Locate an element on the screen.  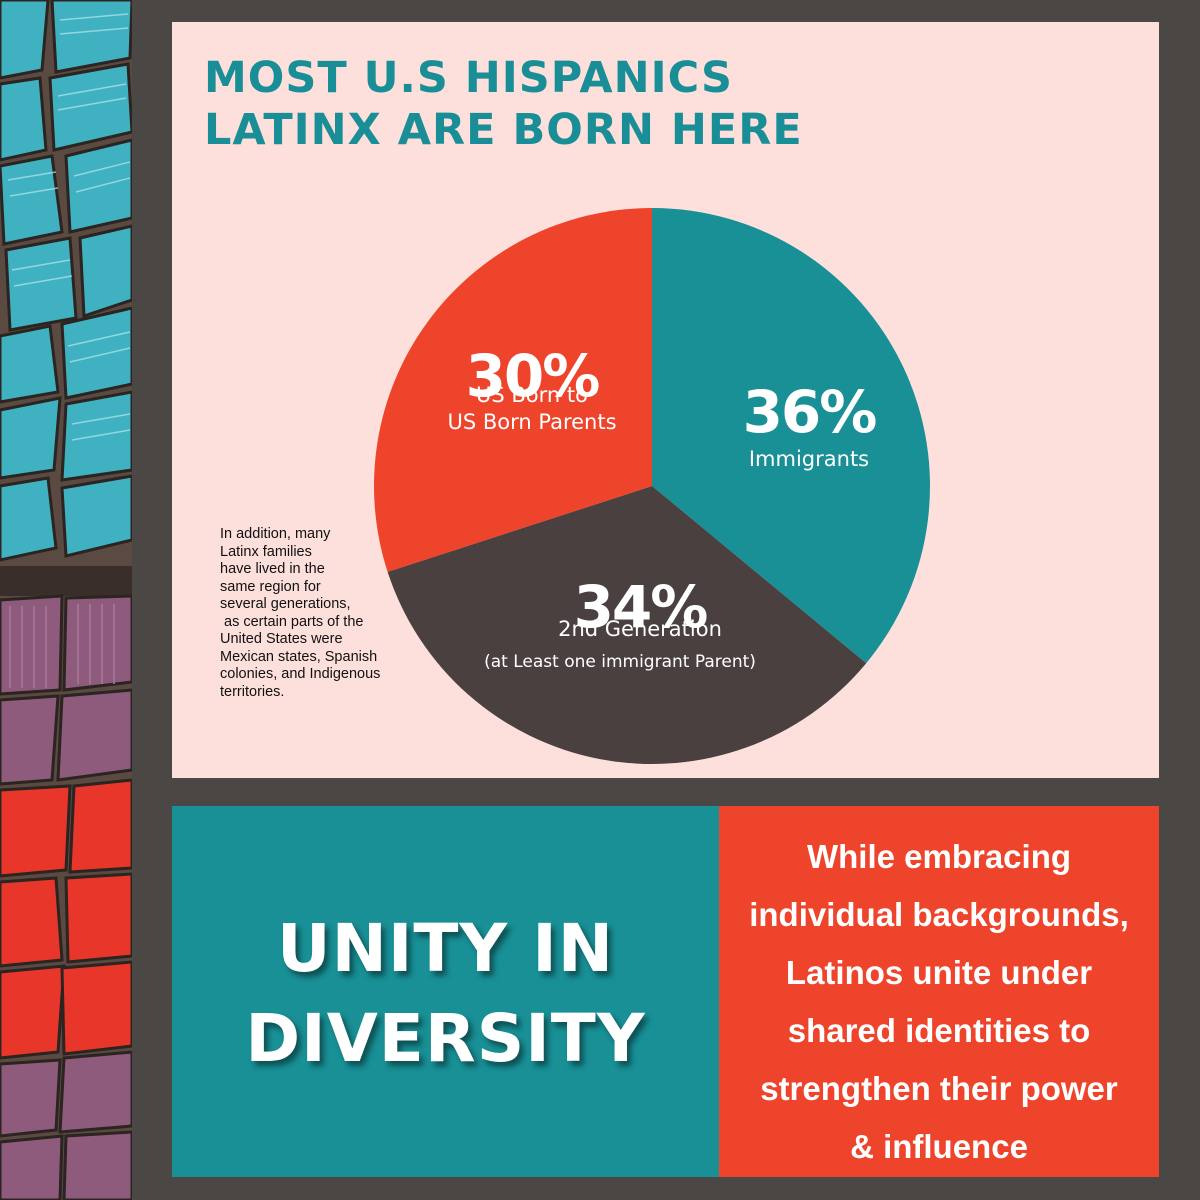
slice-sublabel-2nd-generation: (at Least one immigrant Parent) is located at coordinates (620, 662).